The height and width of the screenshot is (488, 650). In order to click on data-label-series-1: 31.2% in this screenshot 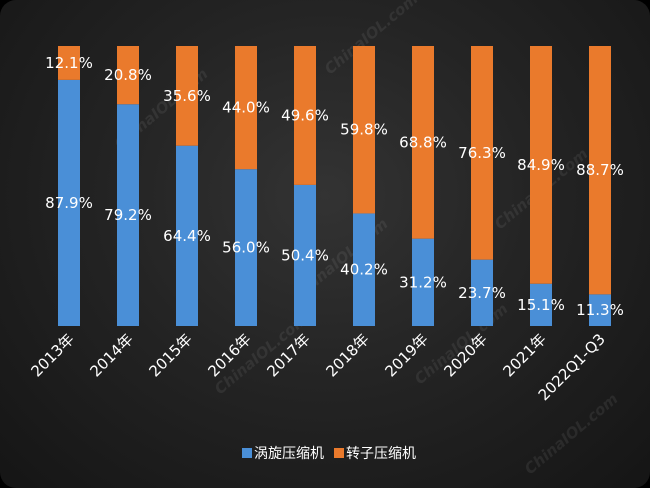, I will do `click(423, 282)`.